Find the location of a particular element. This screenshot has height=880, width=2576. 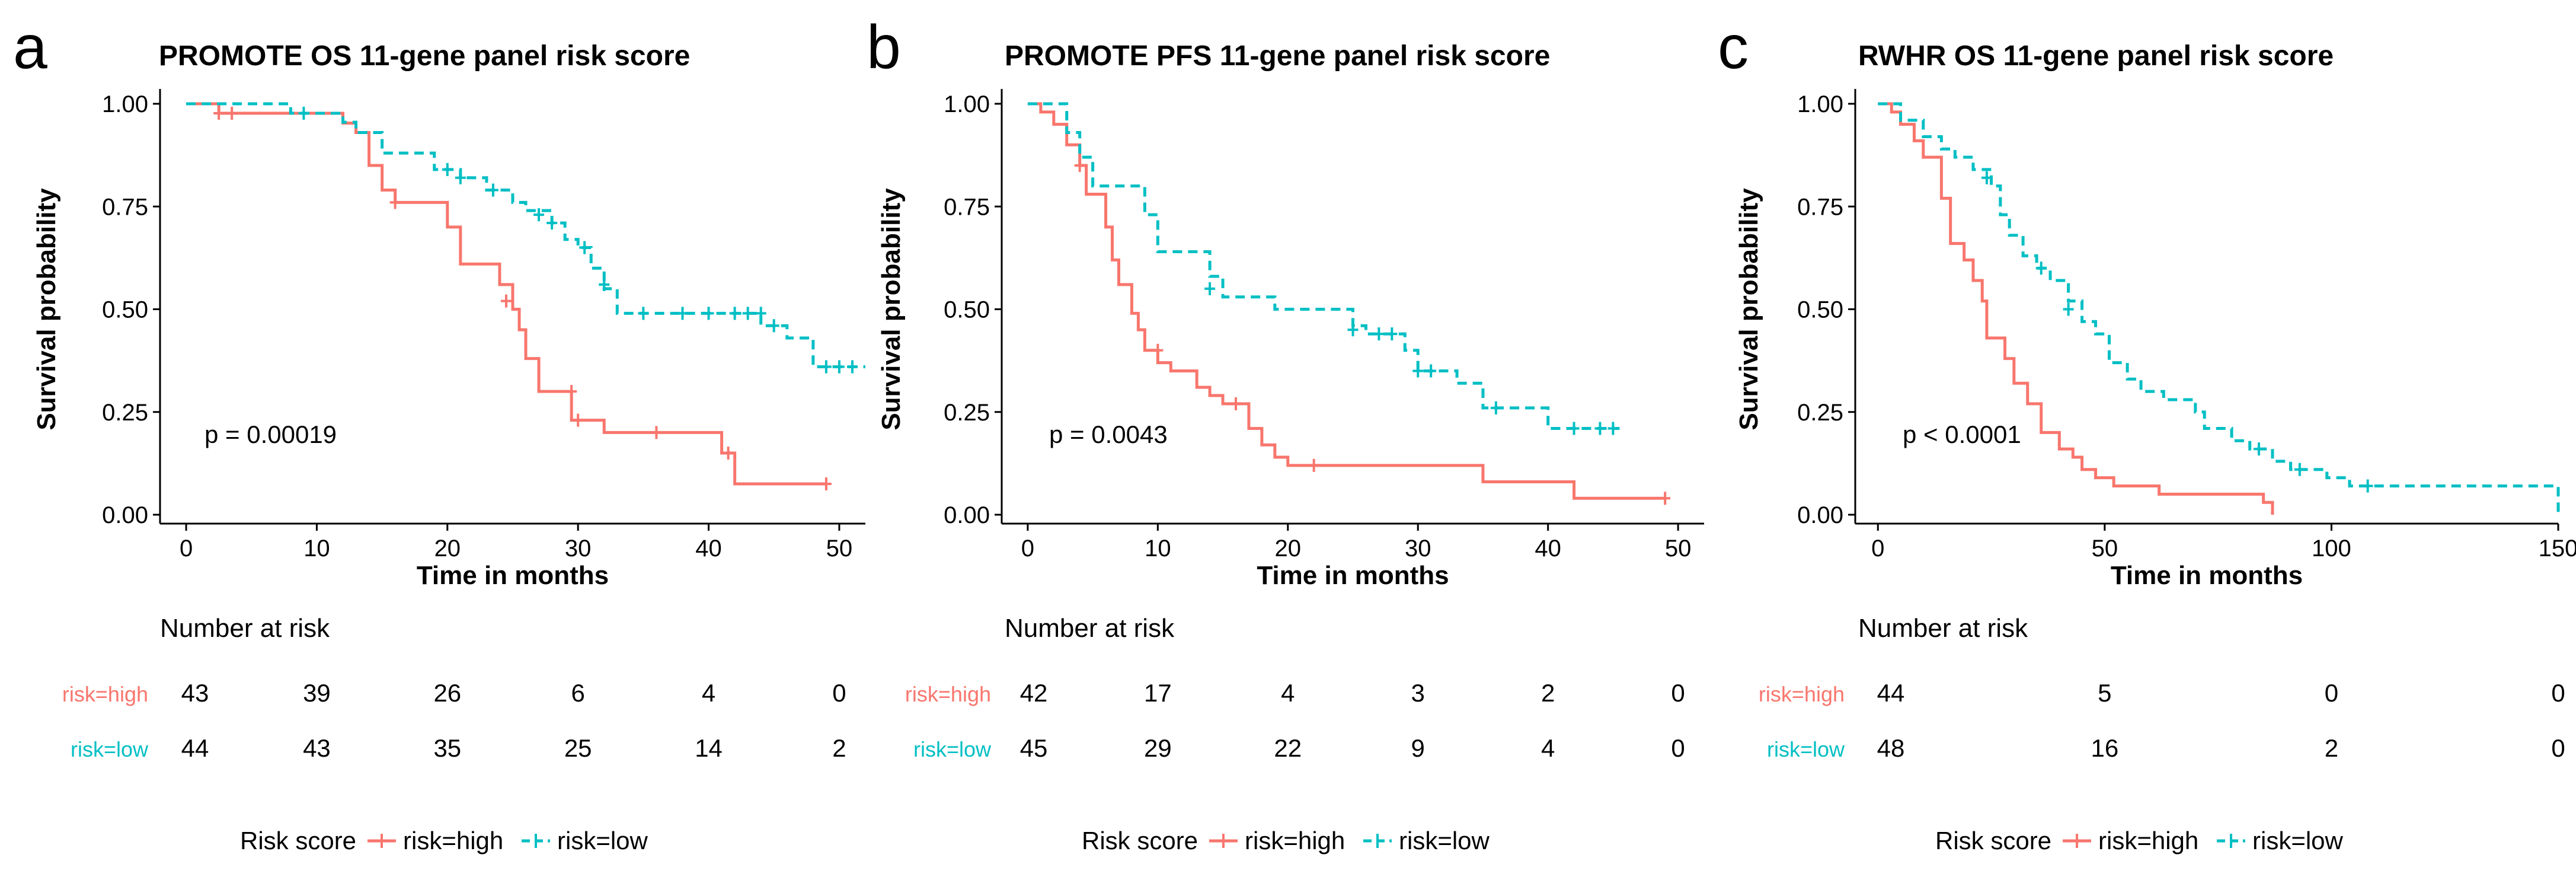

panel-letter: b is located at coordinates (884, 47).